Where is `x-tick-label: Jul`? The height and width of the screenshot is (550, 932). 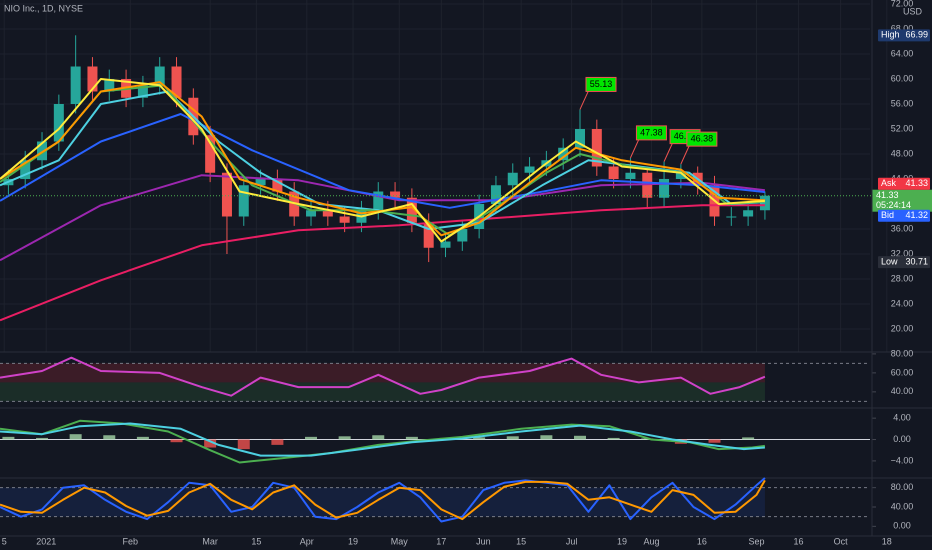 x-tick-label: Jul is located at coordinates (572, 541).